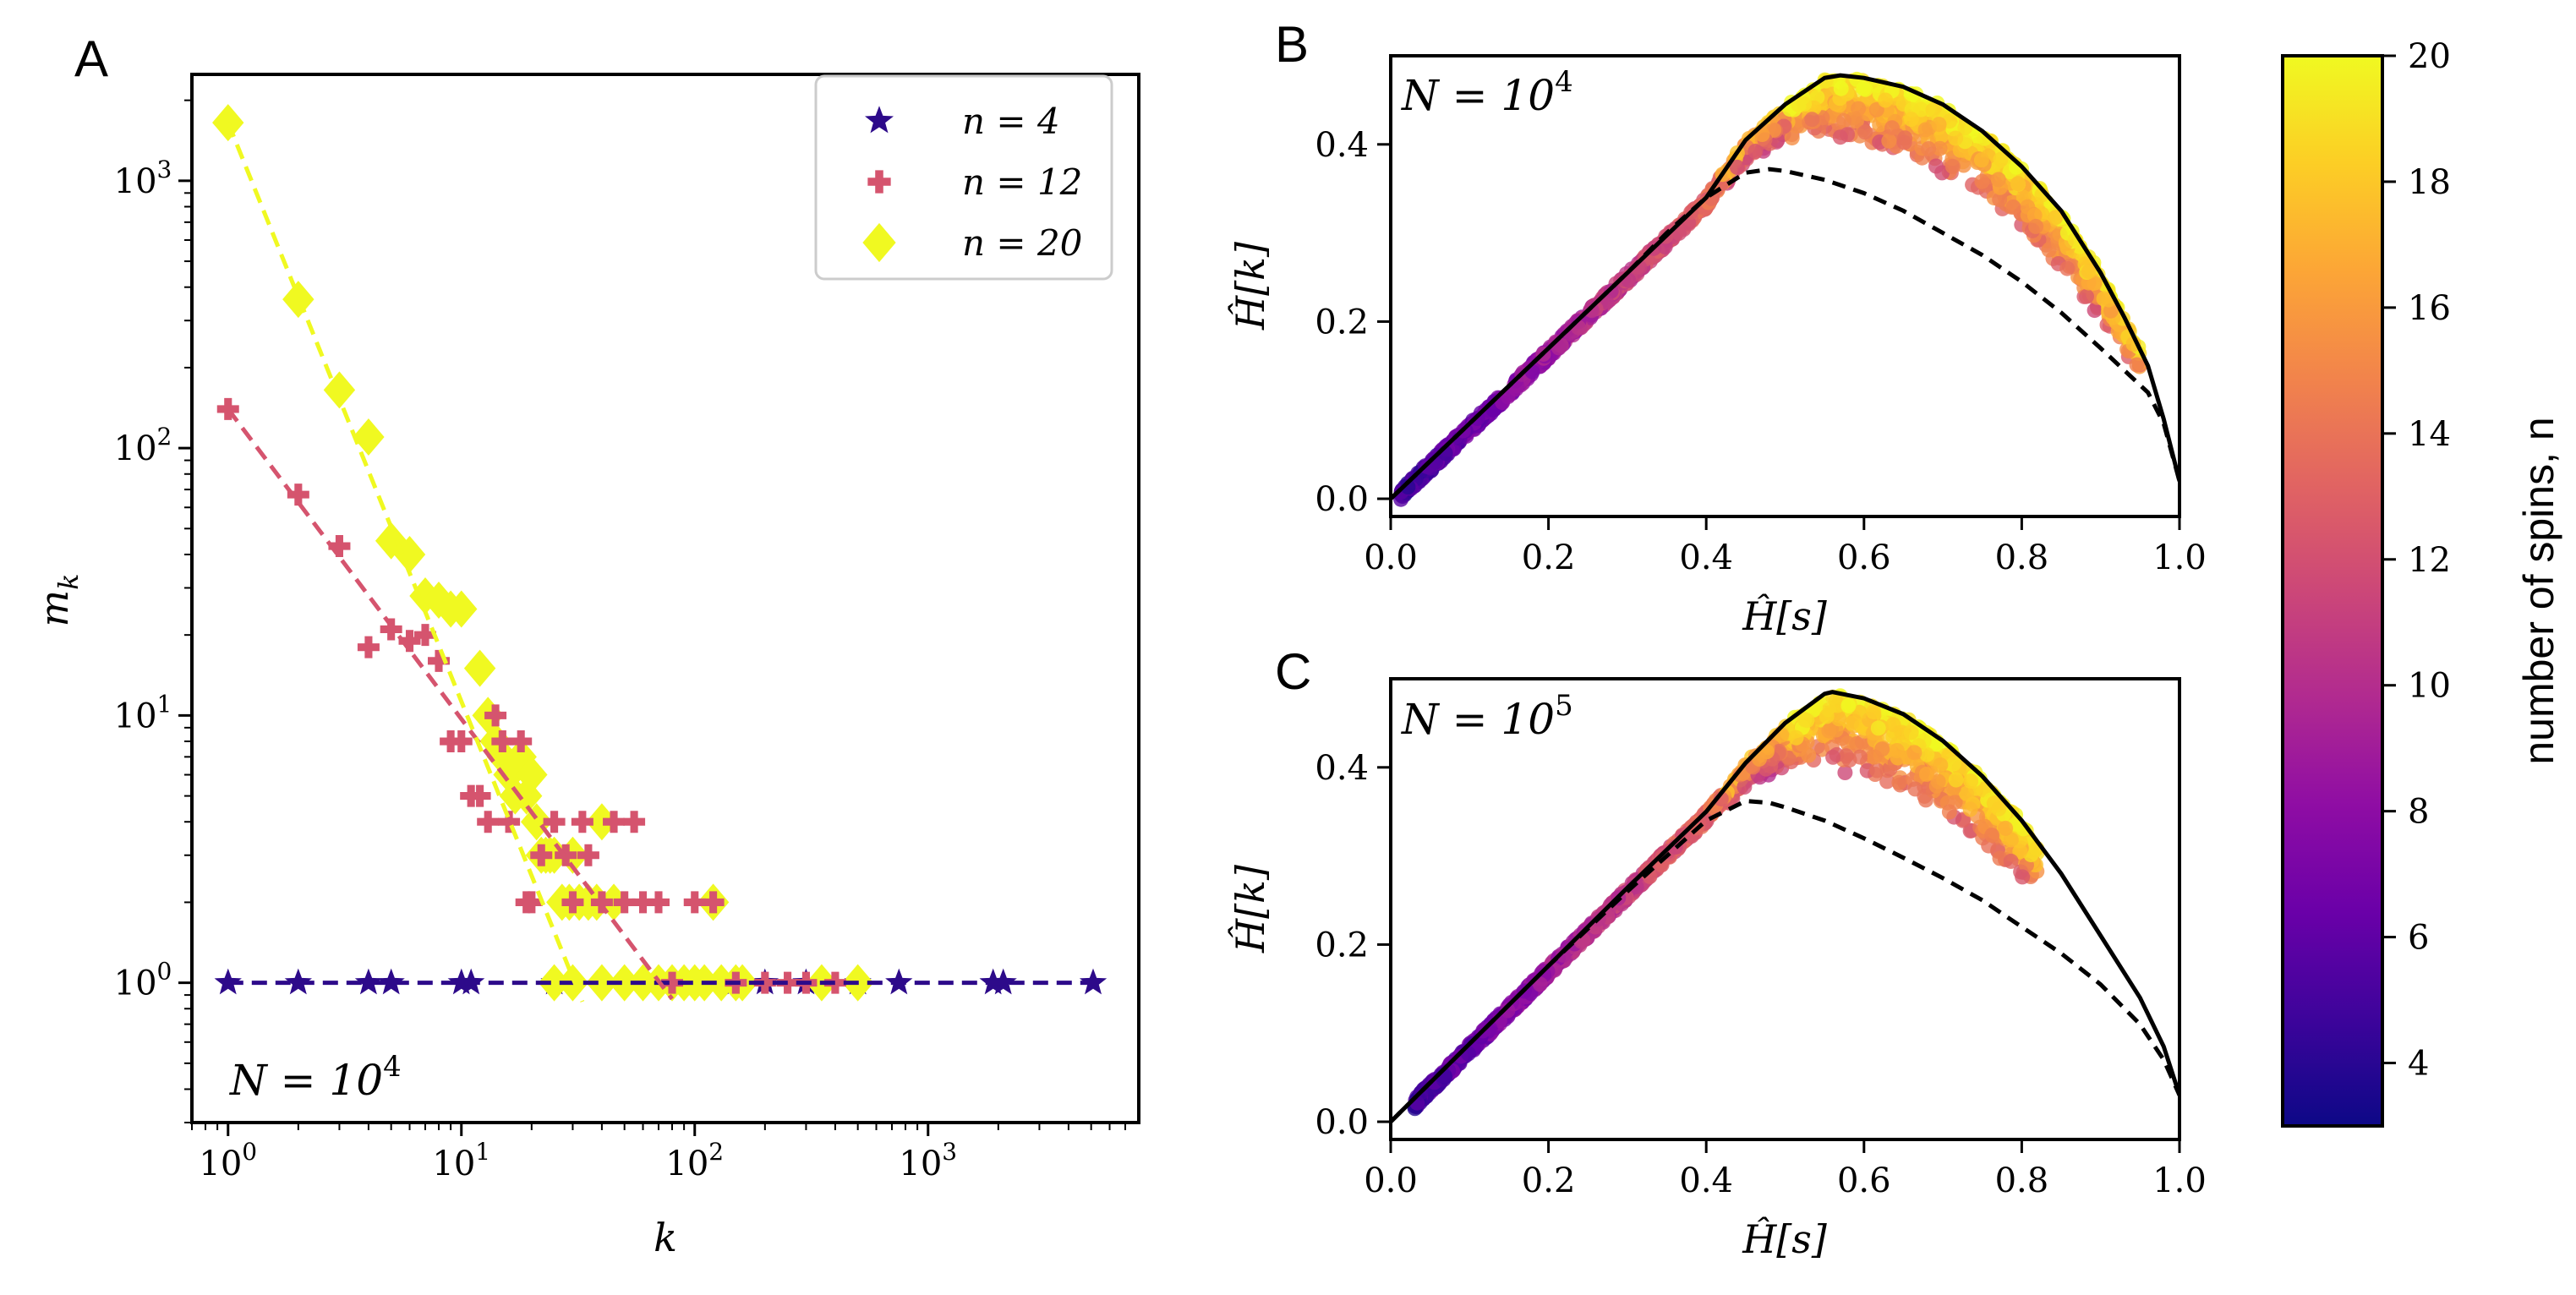 This screenshot has height=1295, width=2576. What do you see at coordinates (165, 704) in the screenshot?
I see `panel-a-ytick-exp: 1` at bounding box center [165, 704].